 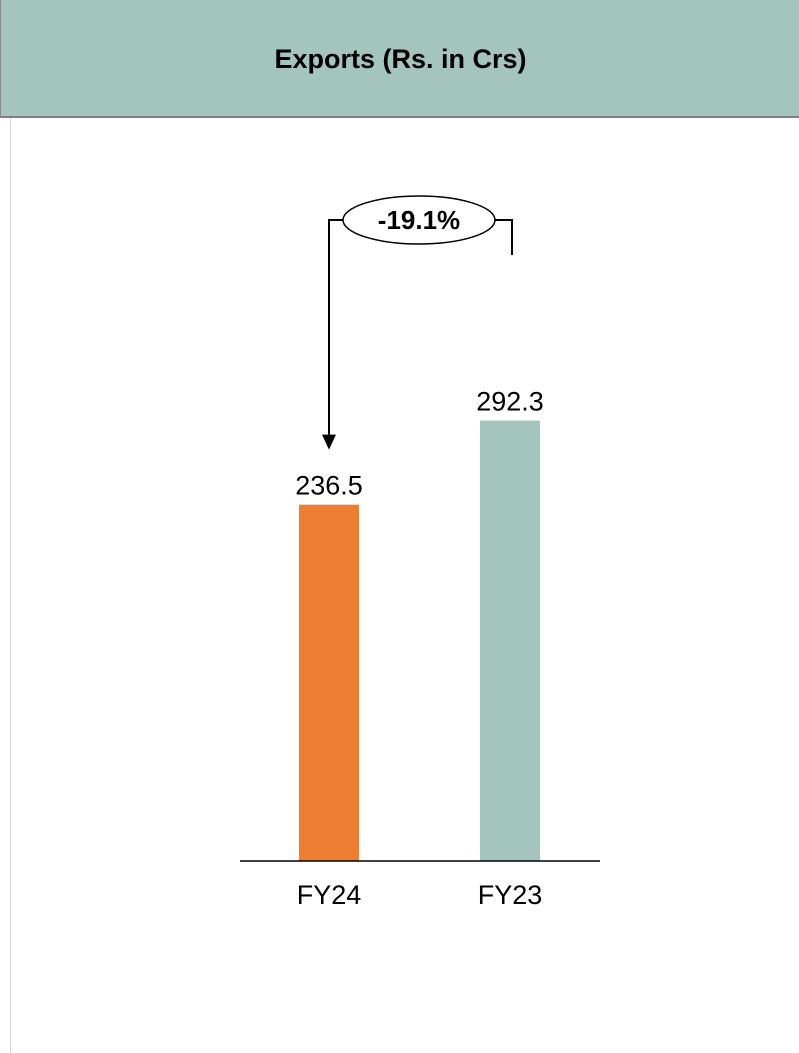 I want to click on annotation-arrow-head, so click(x=329, y=442).